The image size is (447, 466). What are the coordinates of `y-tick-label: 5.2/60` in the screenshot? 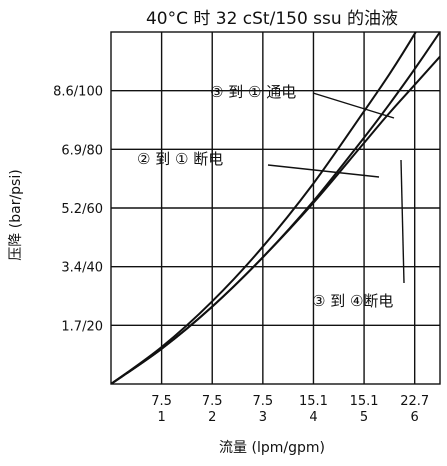 It's located at (82, 209).